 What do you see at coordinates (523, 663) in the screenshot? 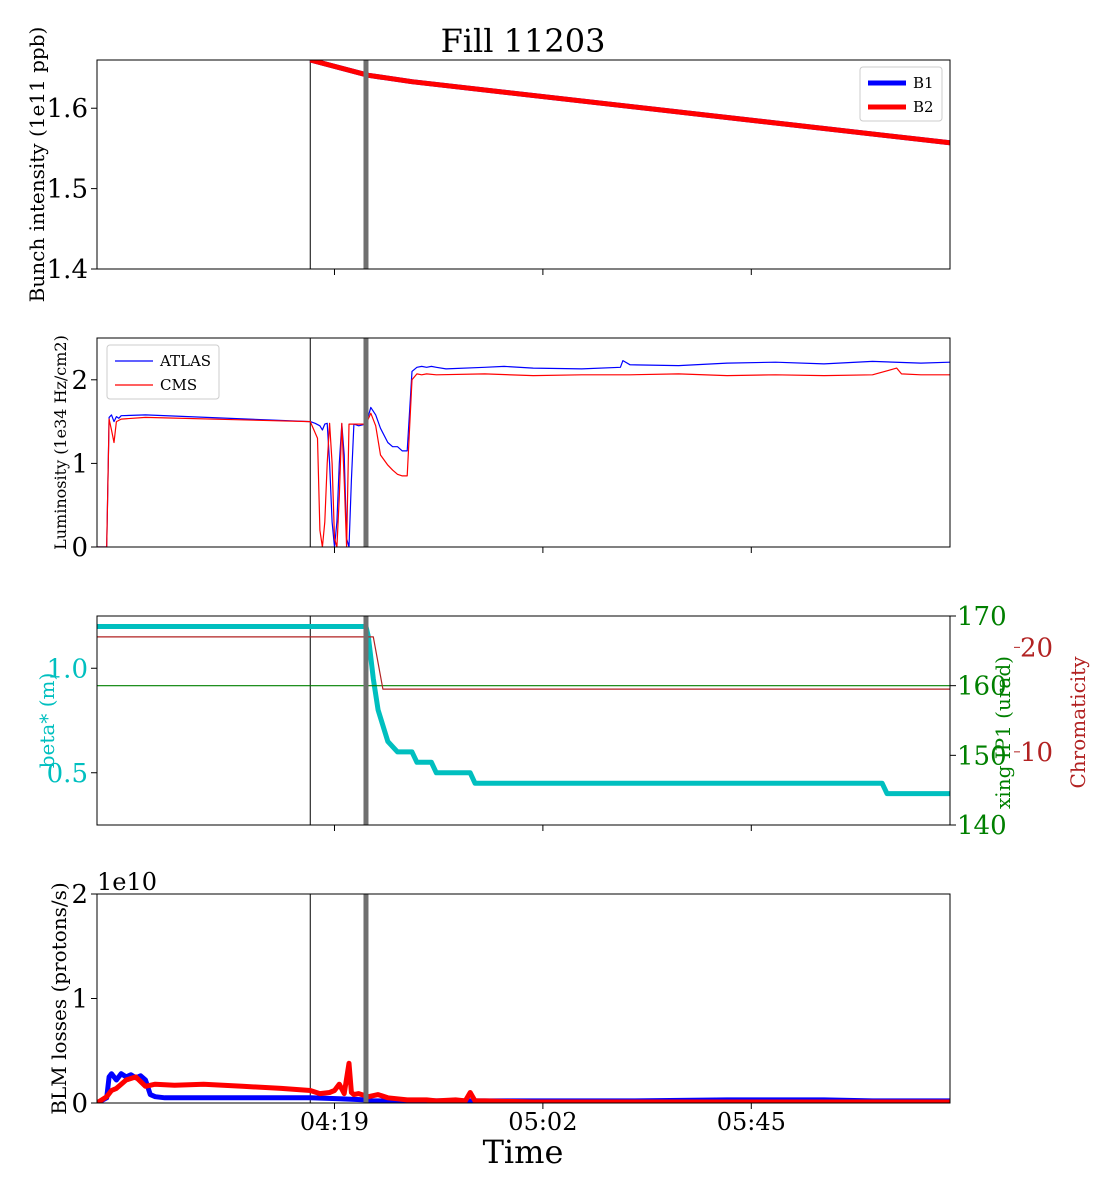
I see `series-line-chromaticity` at bounding box center [523, 663].